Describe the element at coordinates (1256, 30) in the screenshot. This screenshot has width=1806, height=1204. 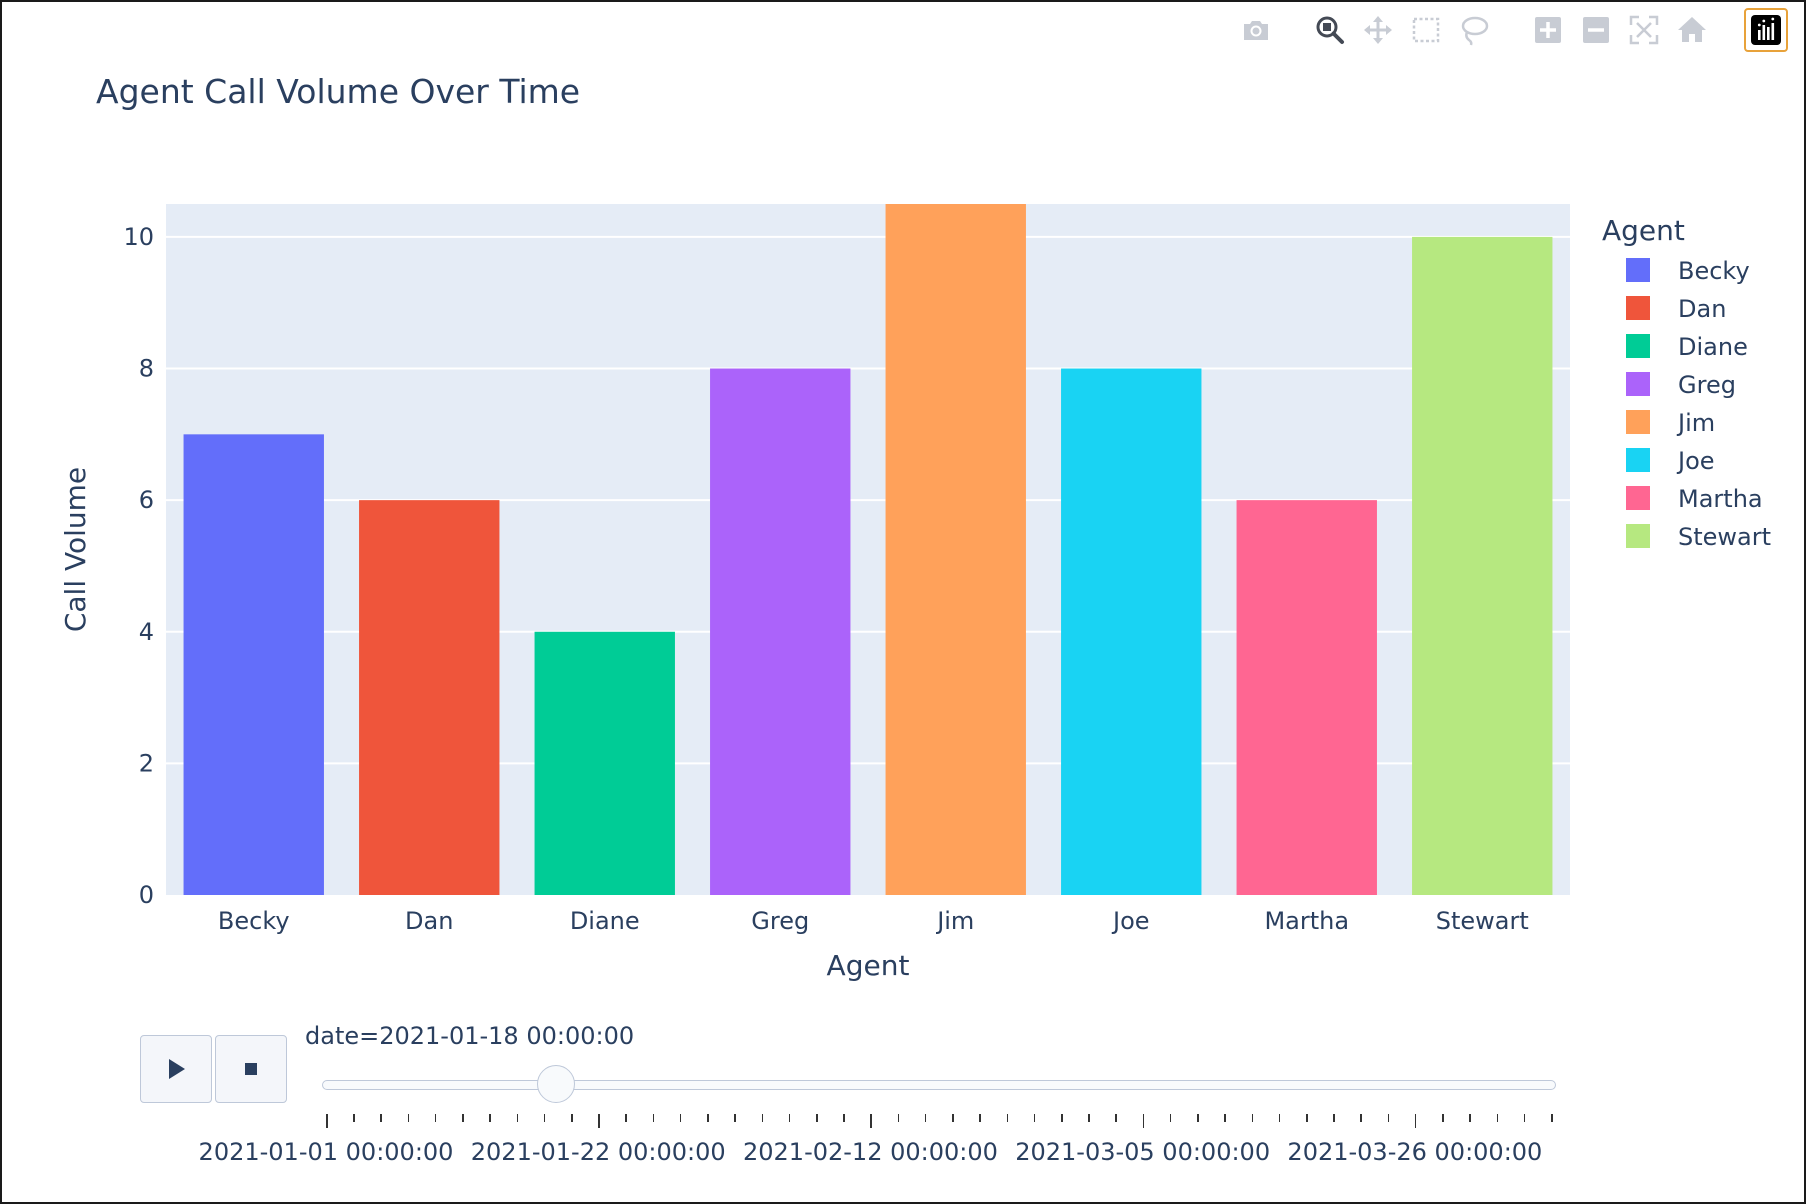
I see `camera-icon` at that location.